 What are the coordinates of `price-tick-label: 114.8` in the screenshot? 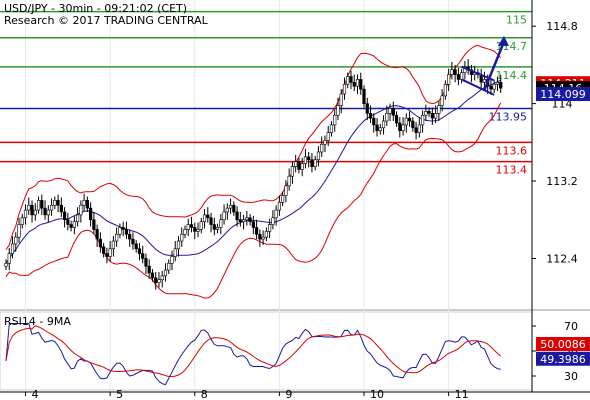 It's located at (562, 26).